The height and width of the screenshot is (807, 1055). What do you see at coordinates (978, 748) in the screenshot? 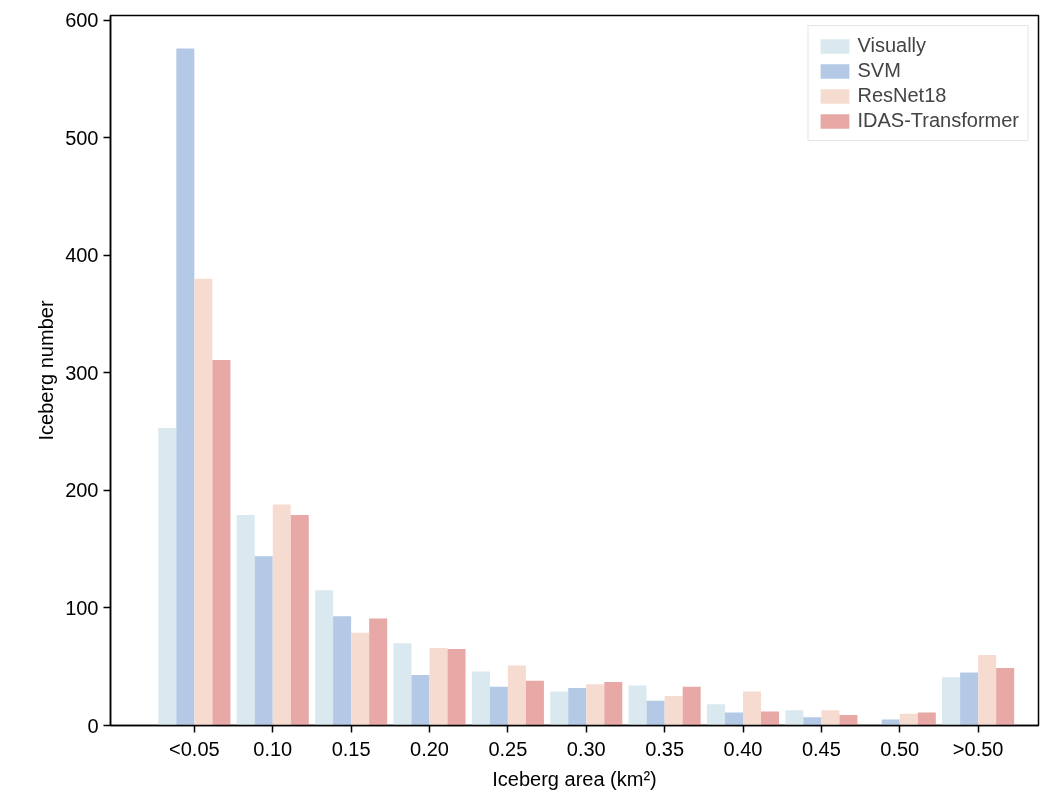
I see `x-tick-label: >0.50` at bounding box center [978, 748].